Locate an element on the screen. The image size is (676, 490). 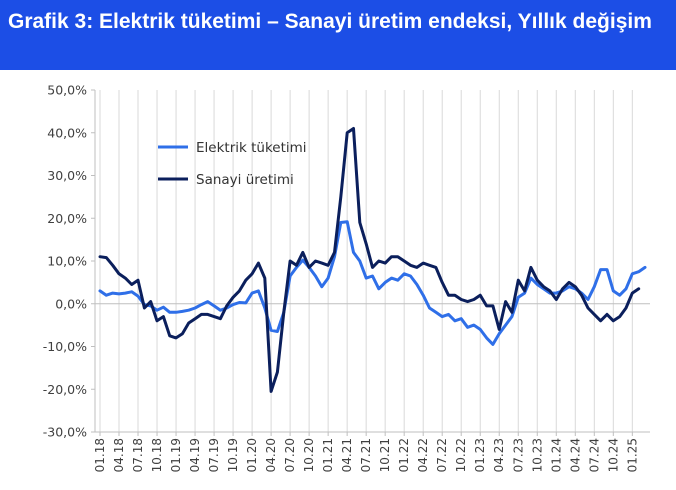
x-tick-label: 01.22 is located at coordinates (404, 455).